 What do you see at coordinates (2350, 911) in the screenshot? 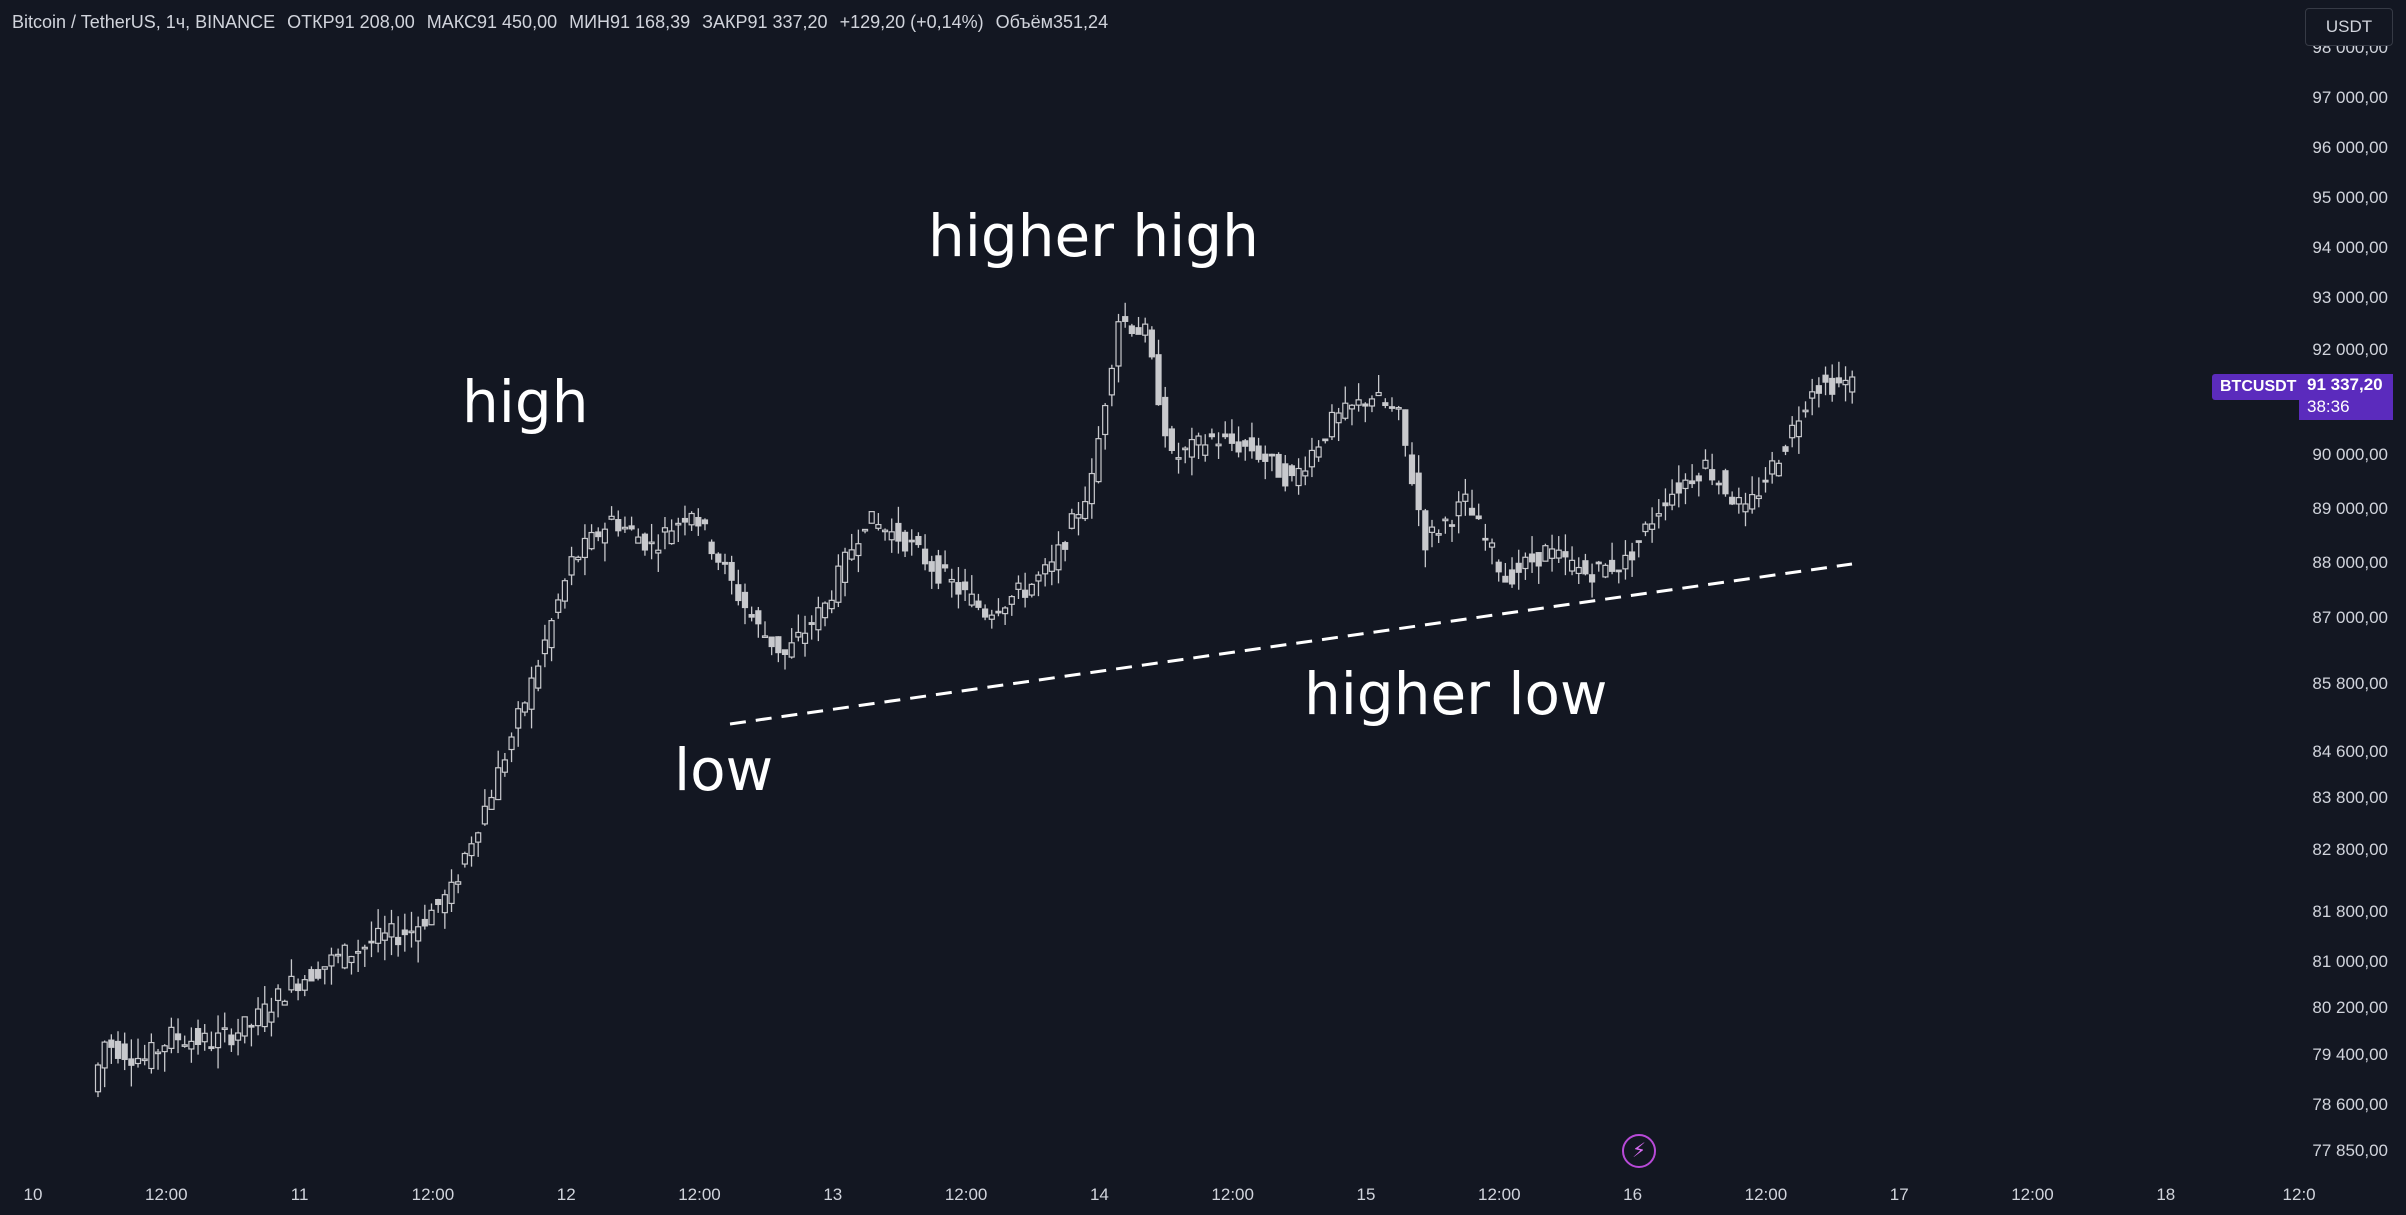
I see `price-axis-label: 81 800,00` at bounding box center [2350, 911].